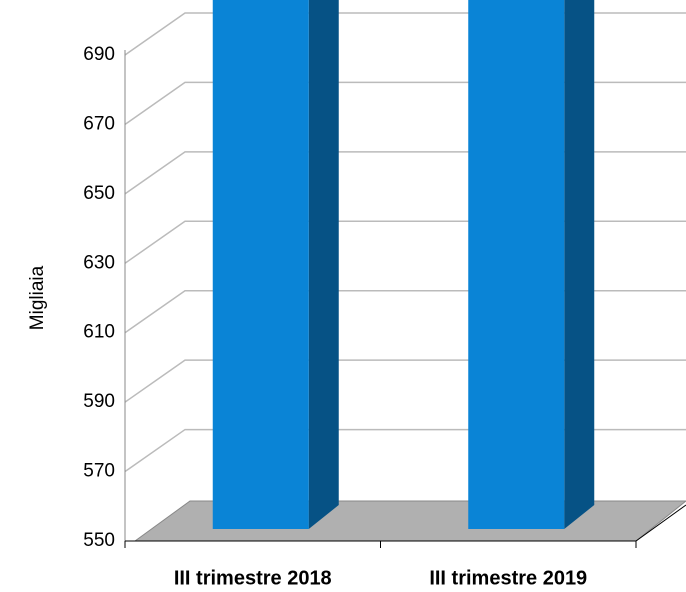 The width and height of the screenshot is (686, 592). Describe the element at coordinates (508, 578) in the screenshot. I see `x-tick-label: III trimestre 2019` at that location.